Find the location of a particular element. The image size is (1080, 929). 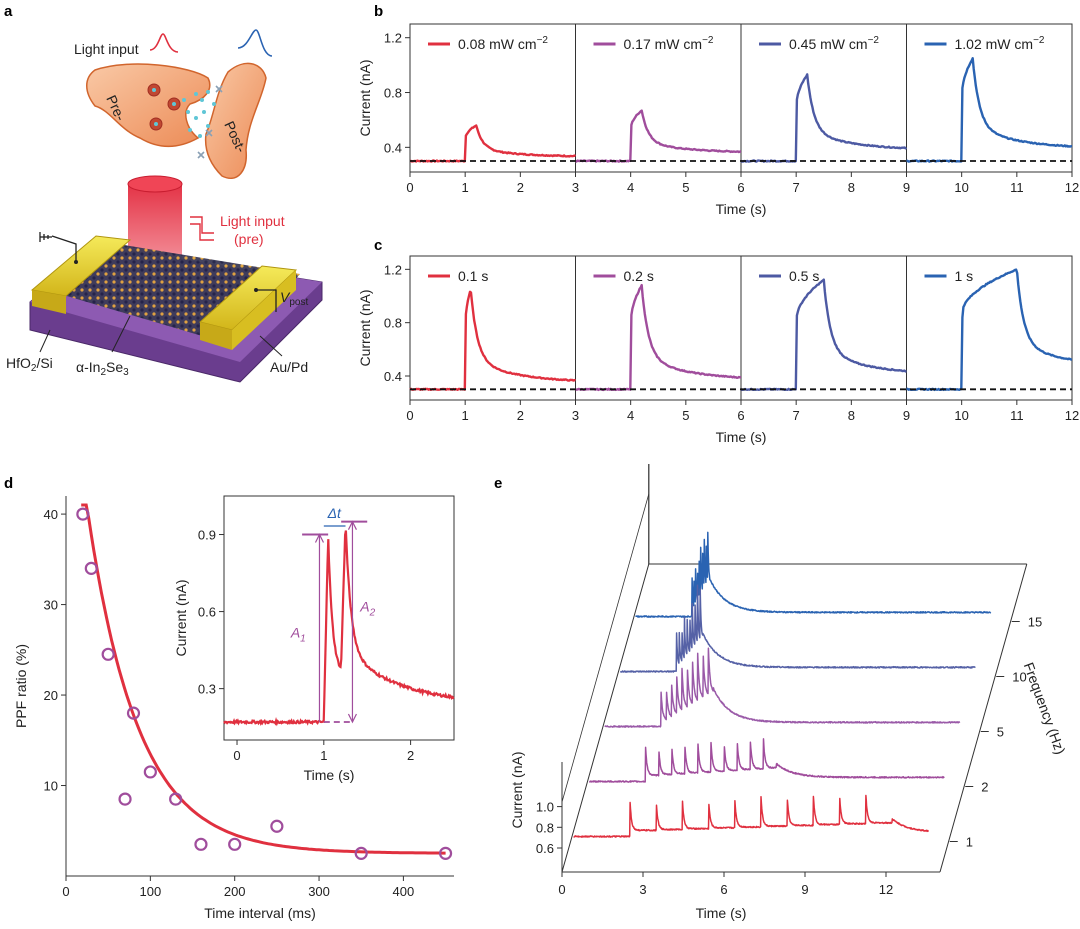

inset-frame is located at coordinates (339, 618).